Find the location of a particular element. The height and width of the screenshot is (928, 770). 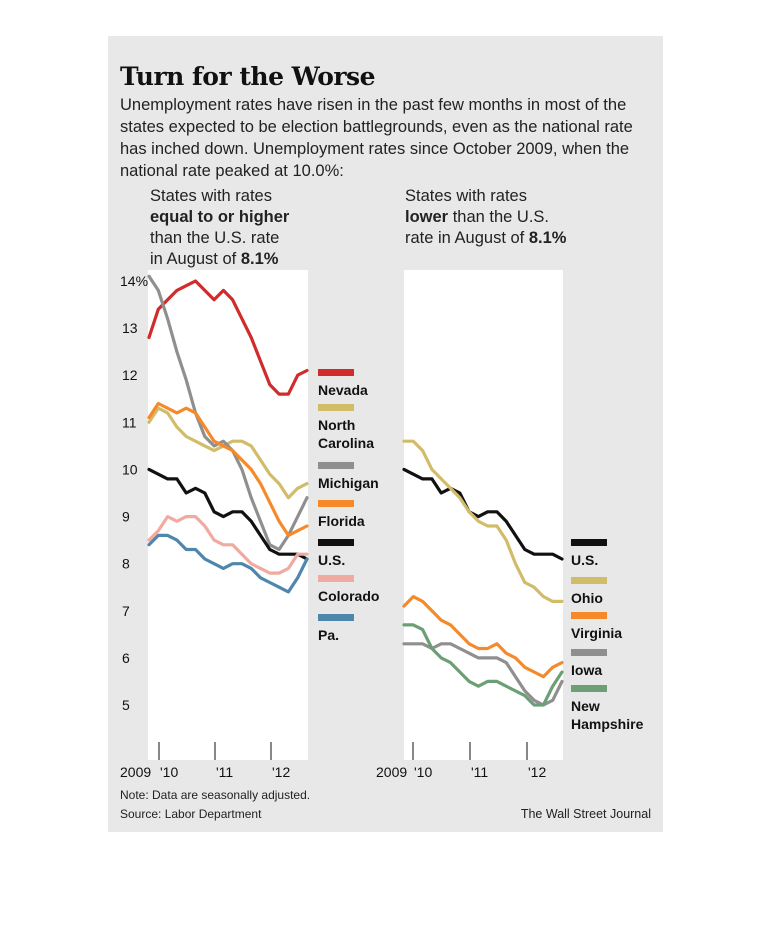

right-title-rate: 8.1% is located at coordinates (547, 238).